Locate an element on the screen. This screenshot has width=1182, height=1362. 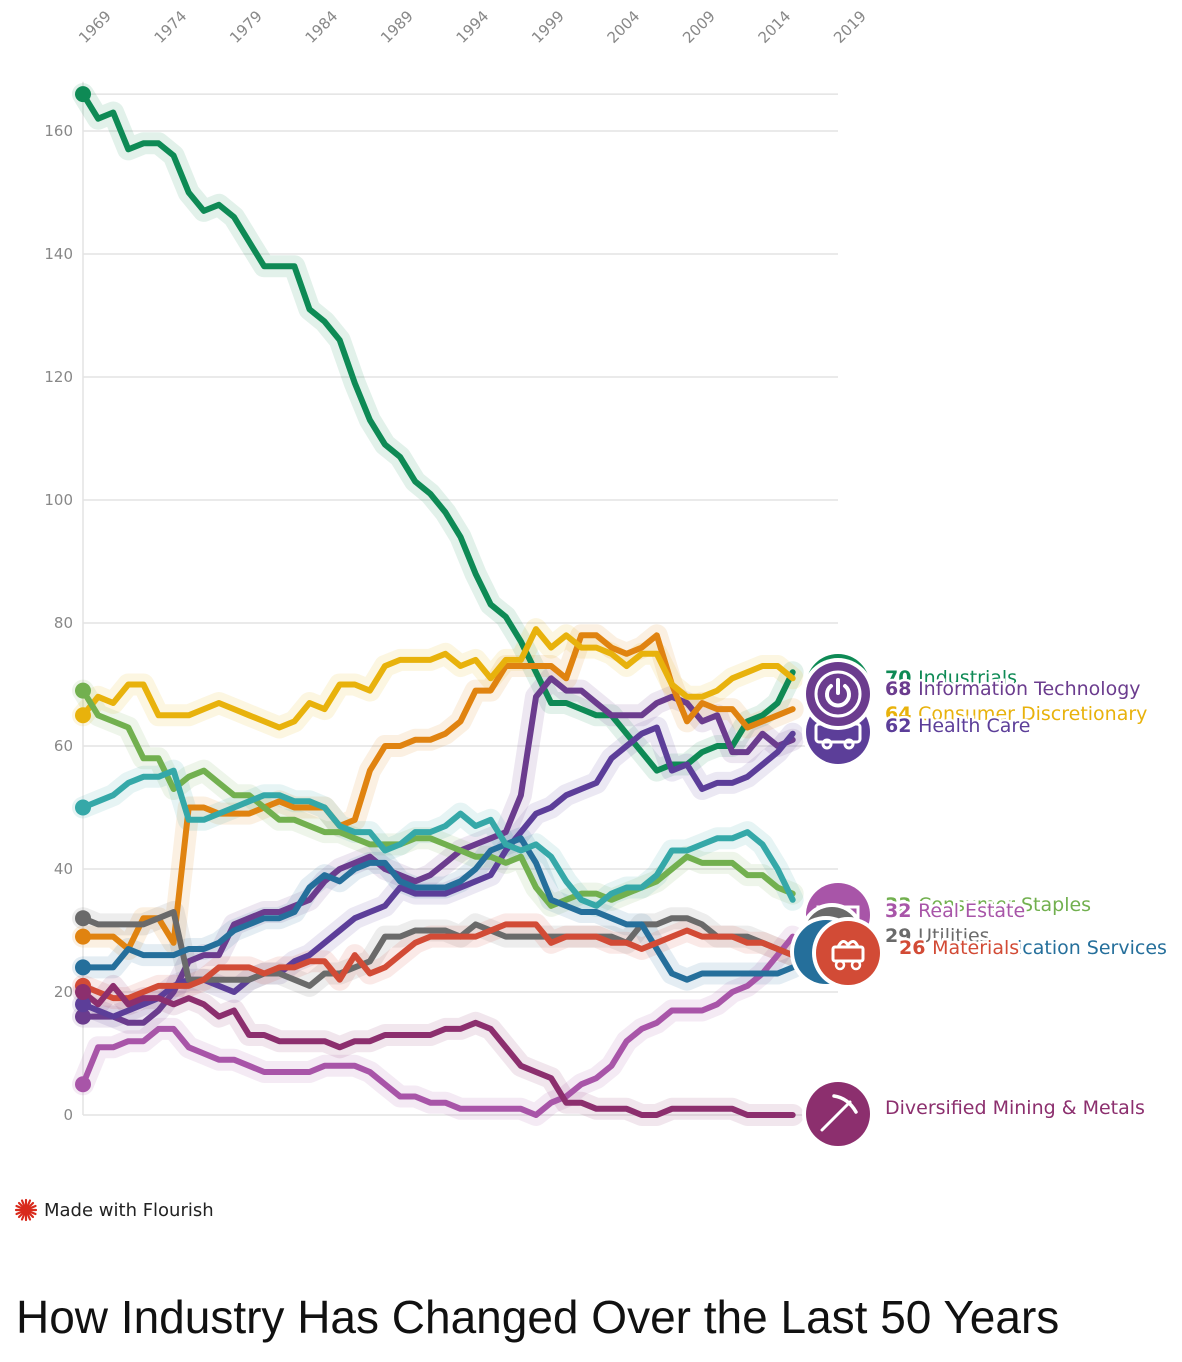
end-label: 68 Information Technology is located at coordinates (1013, 689).